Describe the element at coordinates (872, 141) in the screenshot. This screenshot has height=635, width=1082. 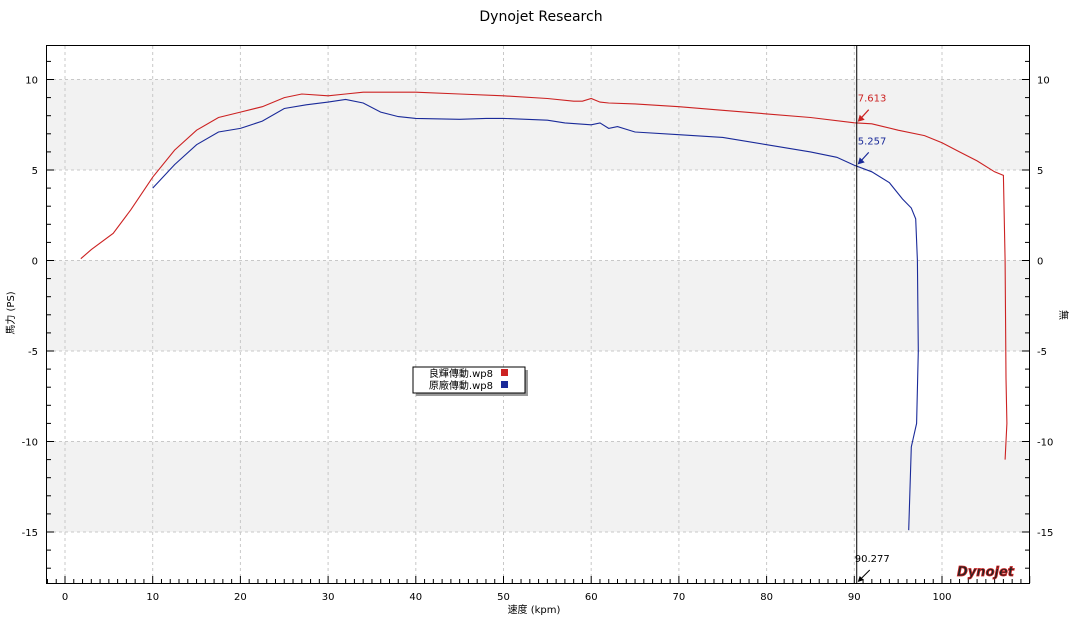
I see `annotation-label-2: 5.257` at that location.